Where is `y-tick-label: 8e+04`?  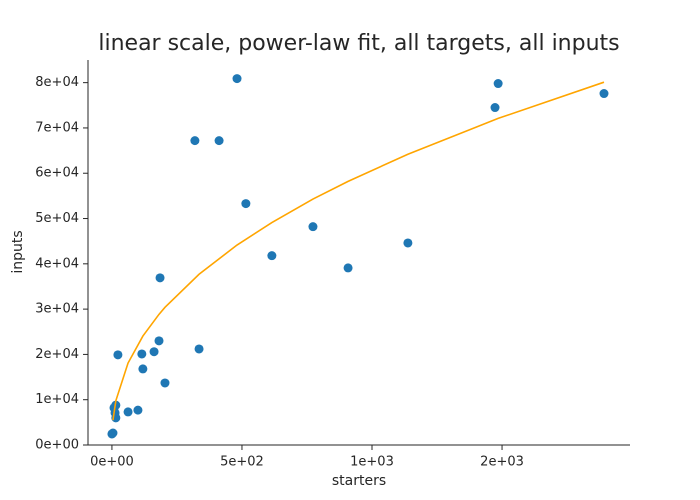
y-tick-label: 8e+04 is located at coordinates (57, 82).